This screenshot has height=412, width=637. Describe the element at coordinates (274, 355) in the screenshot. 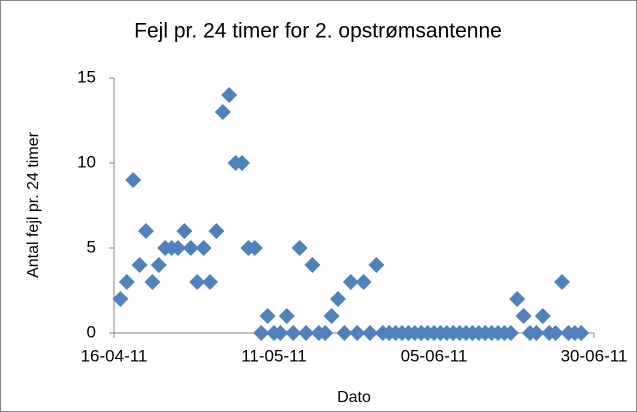

I see `x-tick-label: 11-05-11` at that location.